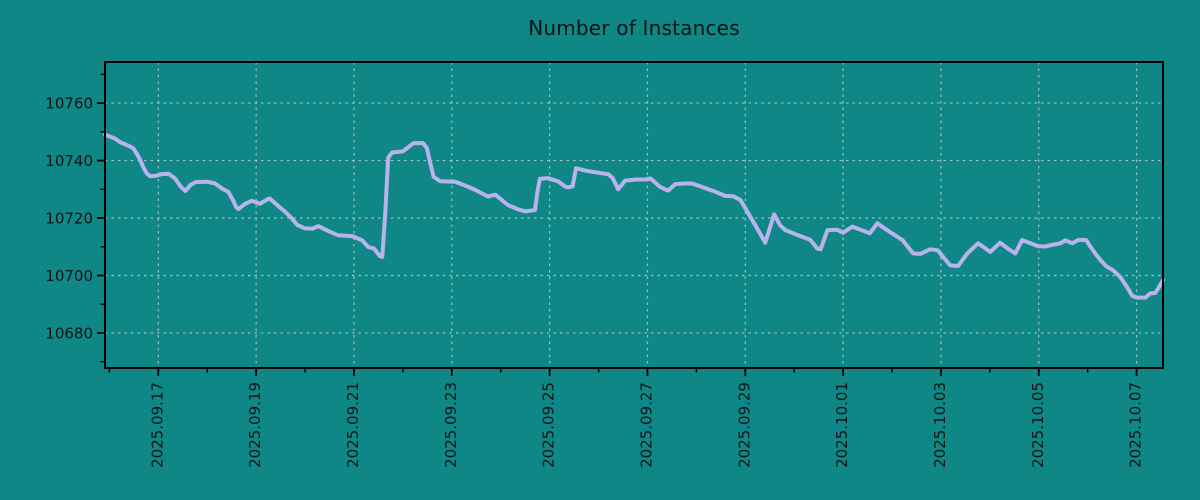  I want to click on y-axis-tick-label: 10760, so click(69, 103).